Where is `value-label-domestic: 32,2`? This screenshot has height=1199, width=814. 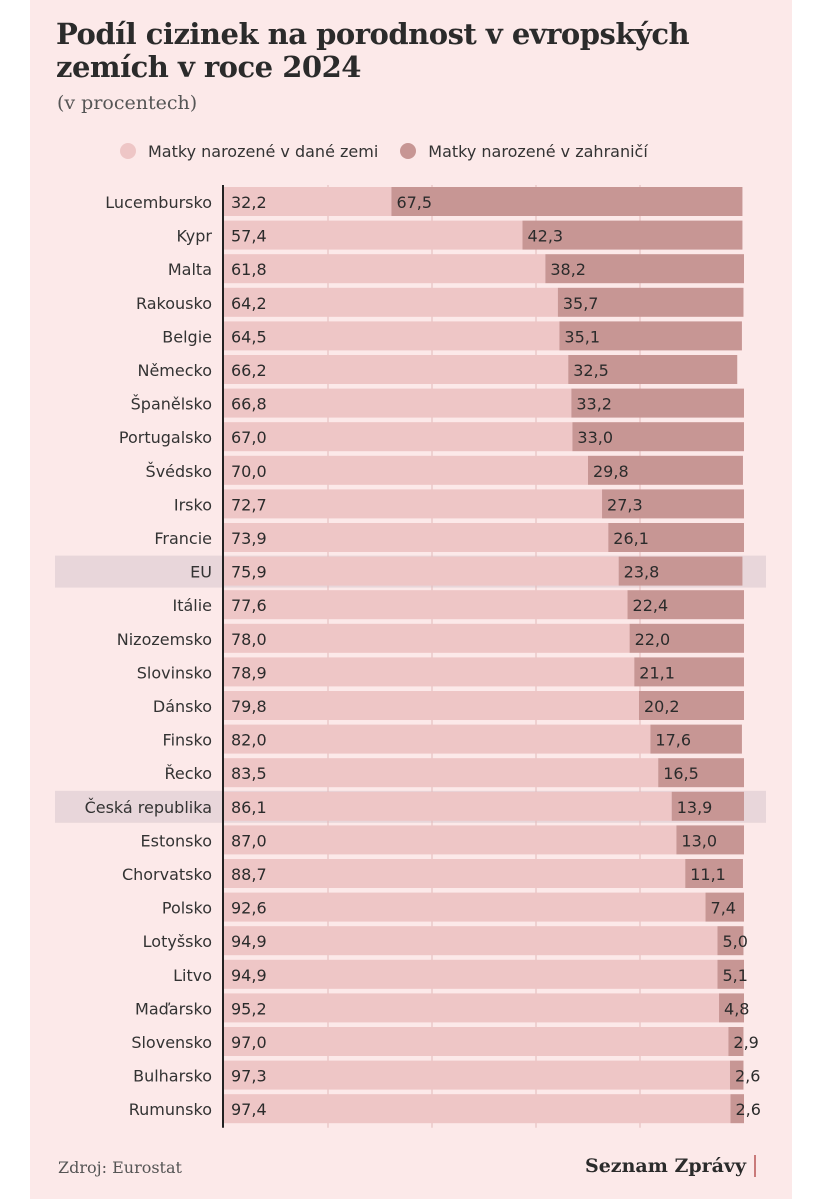 value-label-domestic: 32,2 is located at coordinates (249, 202).